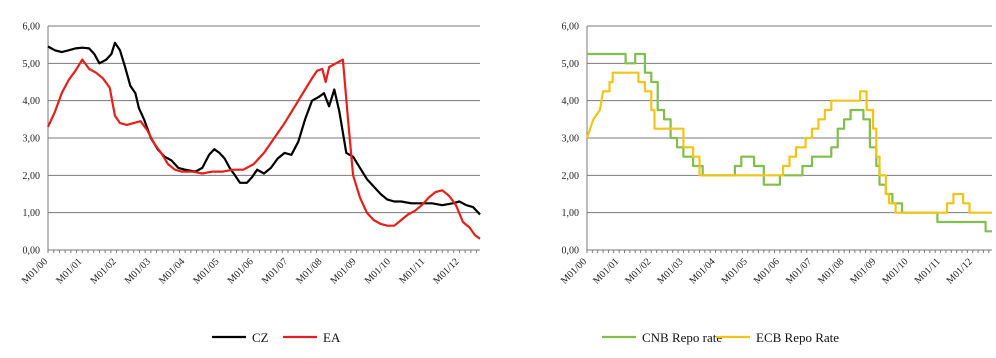 This screenshot has width=996, height=358. What do you see at coordinates (682, 337) in the screenshot?
I see `legend-label: CNB Repo rate` at bounding box center [682, 337].